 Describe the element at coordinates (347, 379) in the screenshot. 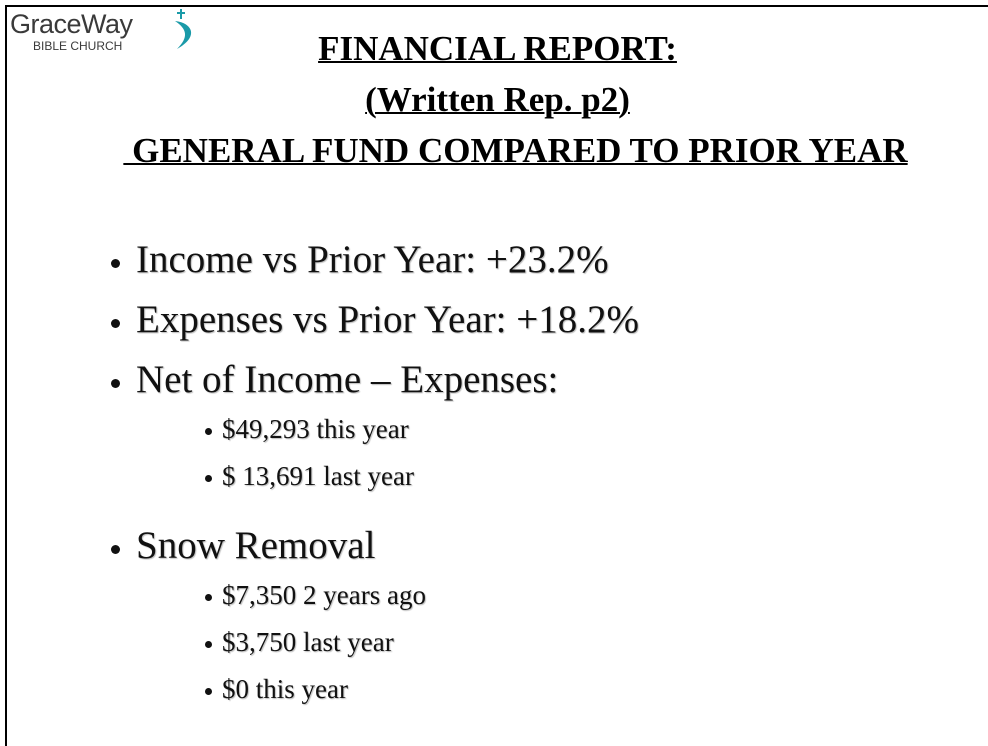

I see `bullet-text: Net of Income – Expenses:` at that location.